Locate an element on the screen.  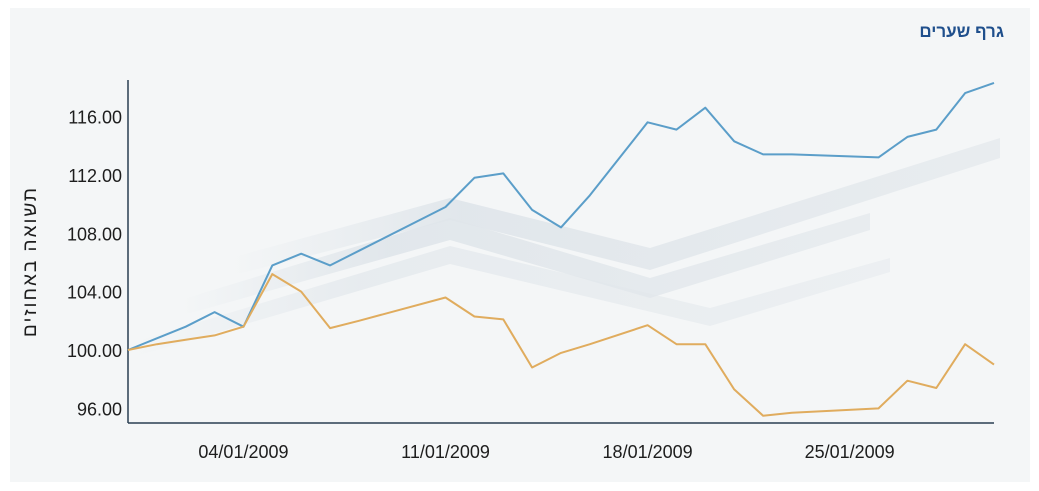
y-tick-label: 116.00 is located at coordinates (95, 117).